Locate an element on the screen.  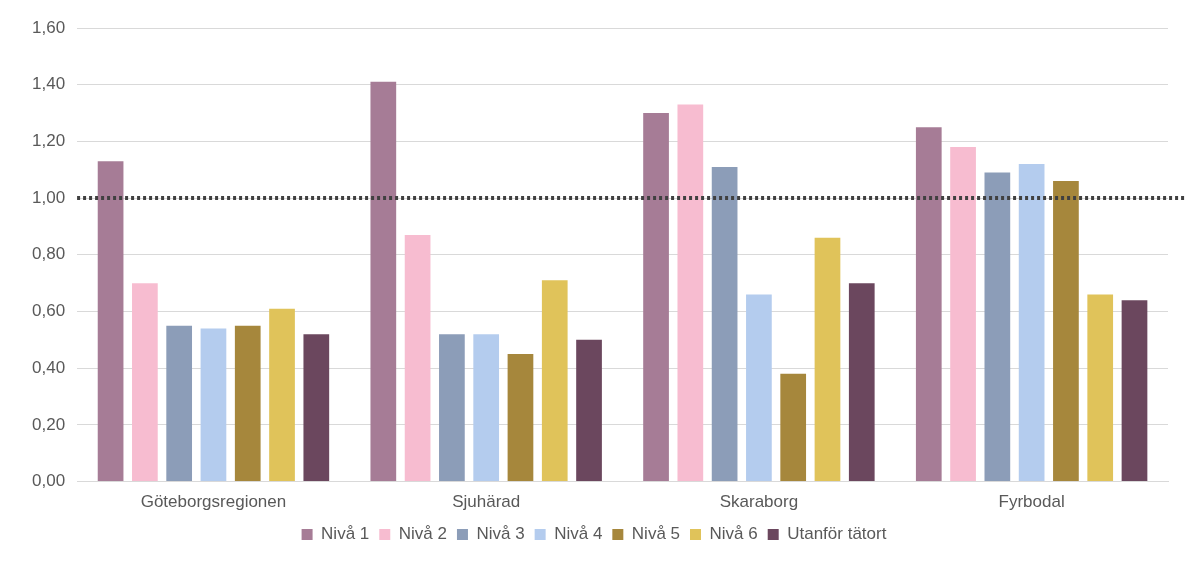
x-tick-label: Skaraborg is located at coordinates (759, 502).